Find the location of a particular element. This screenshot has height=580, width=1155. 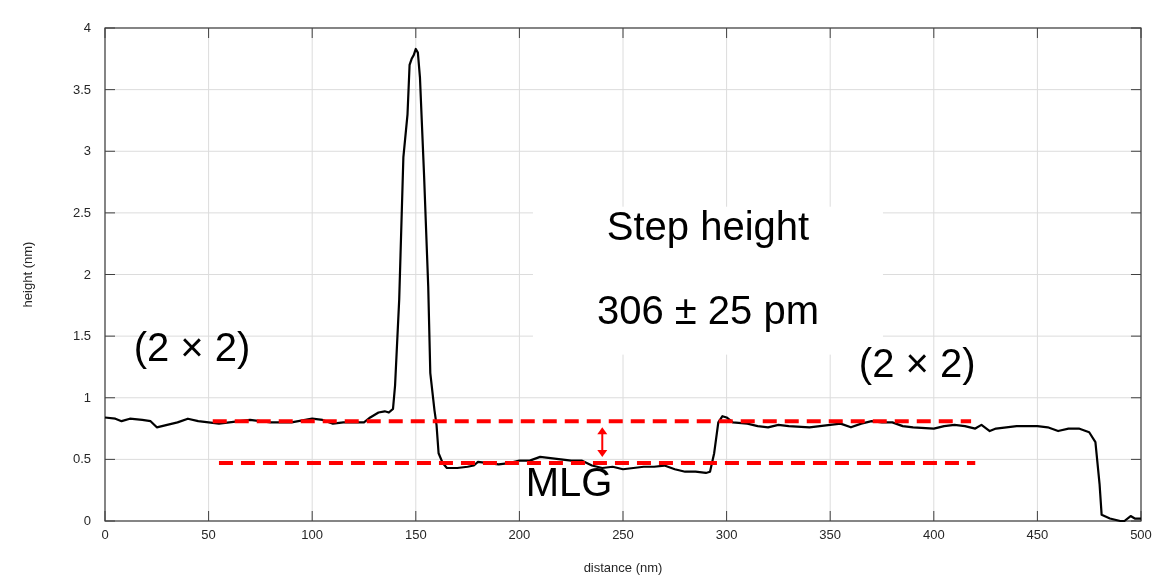

y-tick-label: 2.5 is located at coordinates (81, 212).